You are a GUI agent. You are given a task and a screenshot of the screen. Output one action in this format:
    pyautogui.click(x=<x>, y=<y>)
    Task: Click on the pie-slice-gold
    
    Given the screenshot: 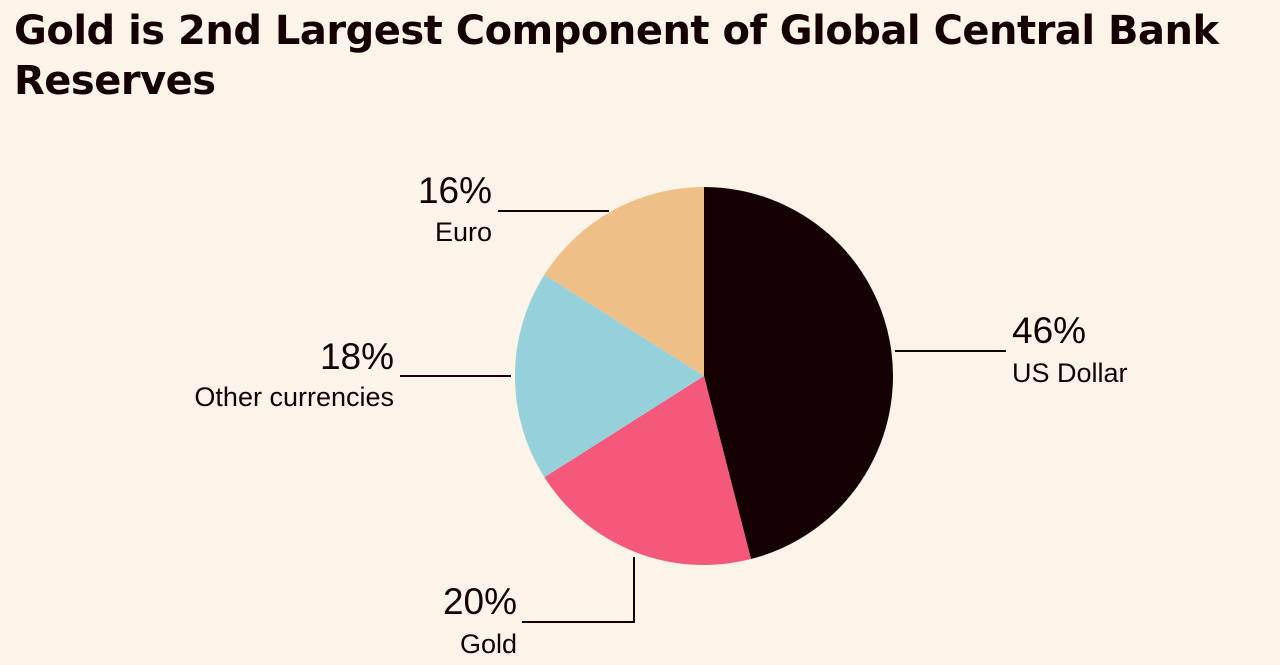 What is the action you would take?
    pyautogui.click(x=647, y=470)
    